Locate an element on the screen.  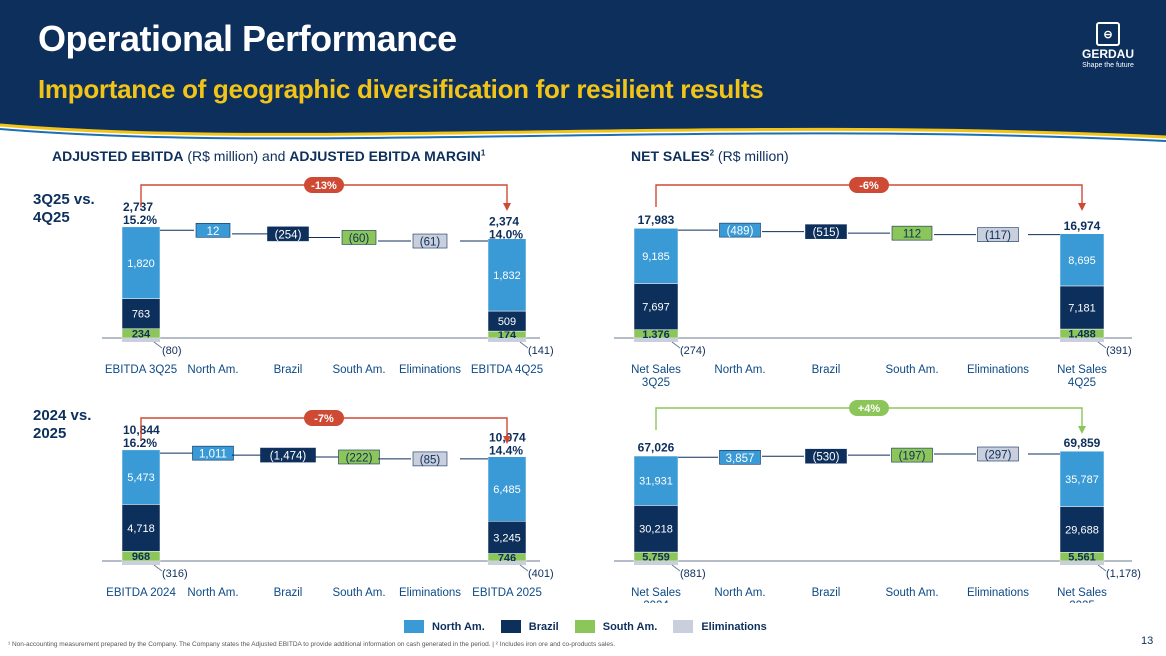
ebitda-title-bold: ADJUSTED EBITDA is located at coordinates (118, 156).